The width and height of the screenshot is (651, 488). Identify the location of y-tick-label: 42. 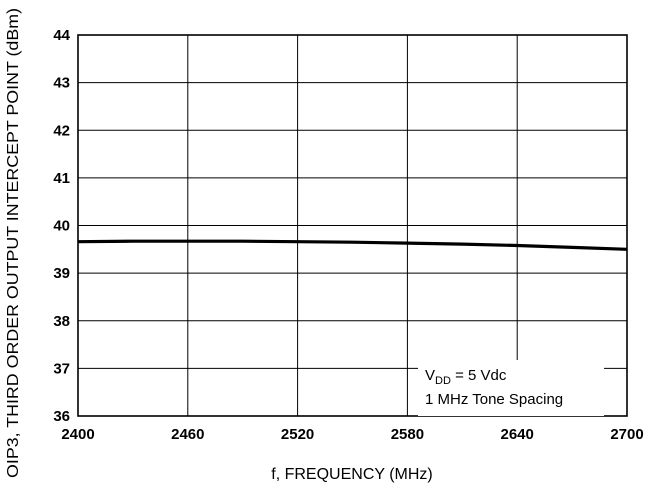
(61, 130).